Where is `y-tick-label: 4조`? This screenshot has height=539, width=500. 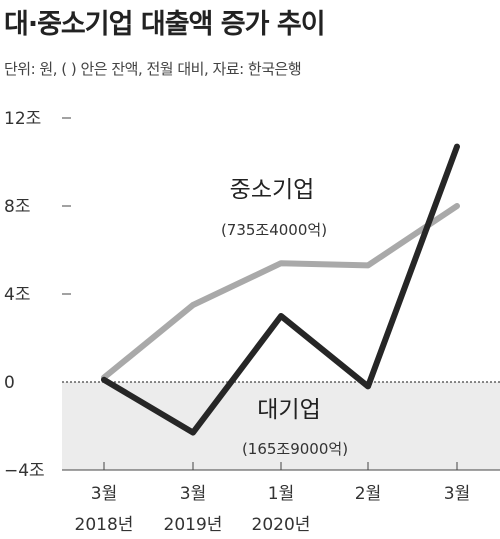 y-tick-label: 4조 is located at coordinates (17, 295).